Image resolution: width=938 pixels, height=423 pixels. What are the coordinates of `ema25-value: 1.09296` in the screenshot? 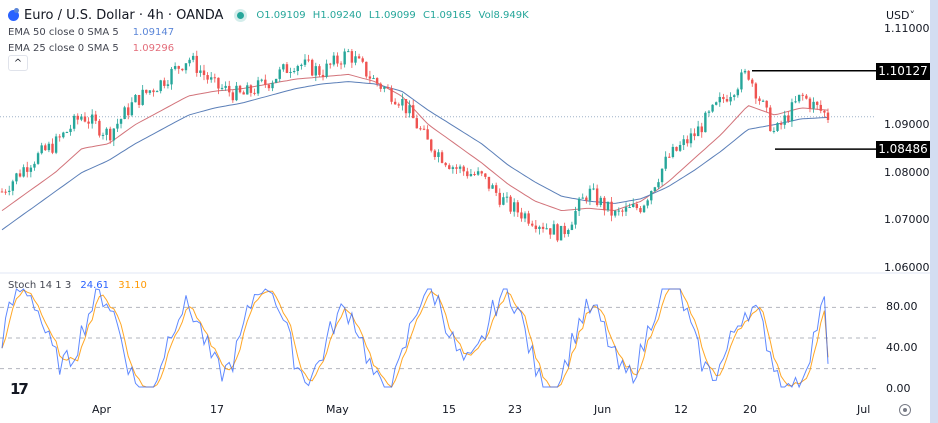 It's located at (153, 48).